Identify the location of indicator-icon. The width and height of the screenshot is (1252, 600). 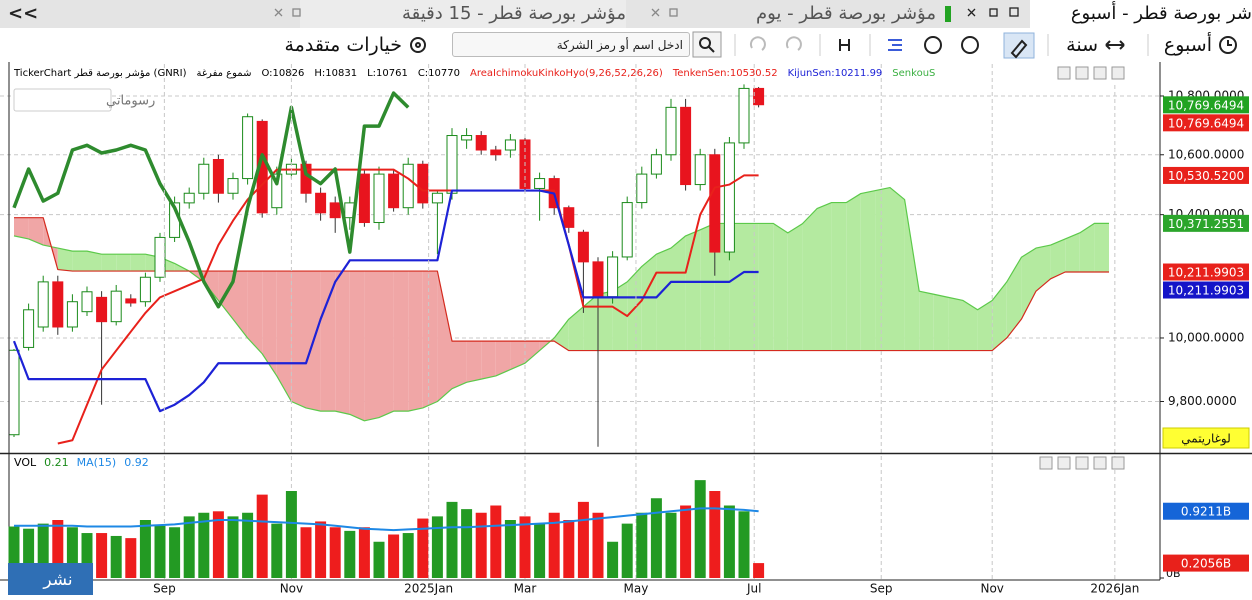
(970, 45).